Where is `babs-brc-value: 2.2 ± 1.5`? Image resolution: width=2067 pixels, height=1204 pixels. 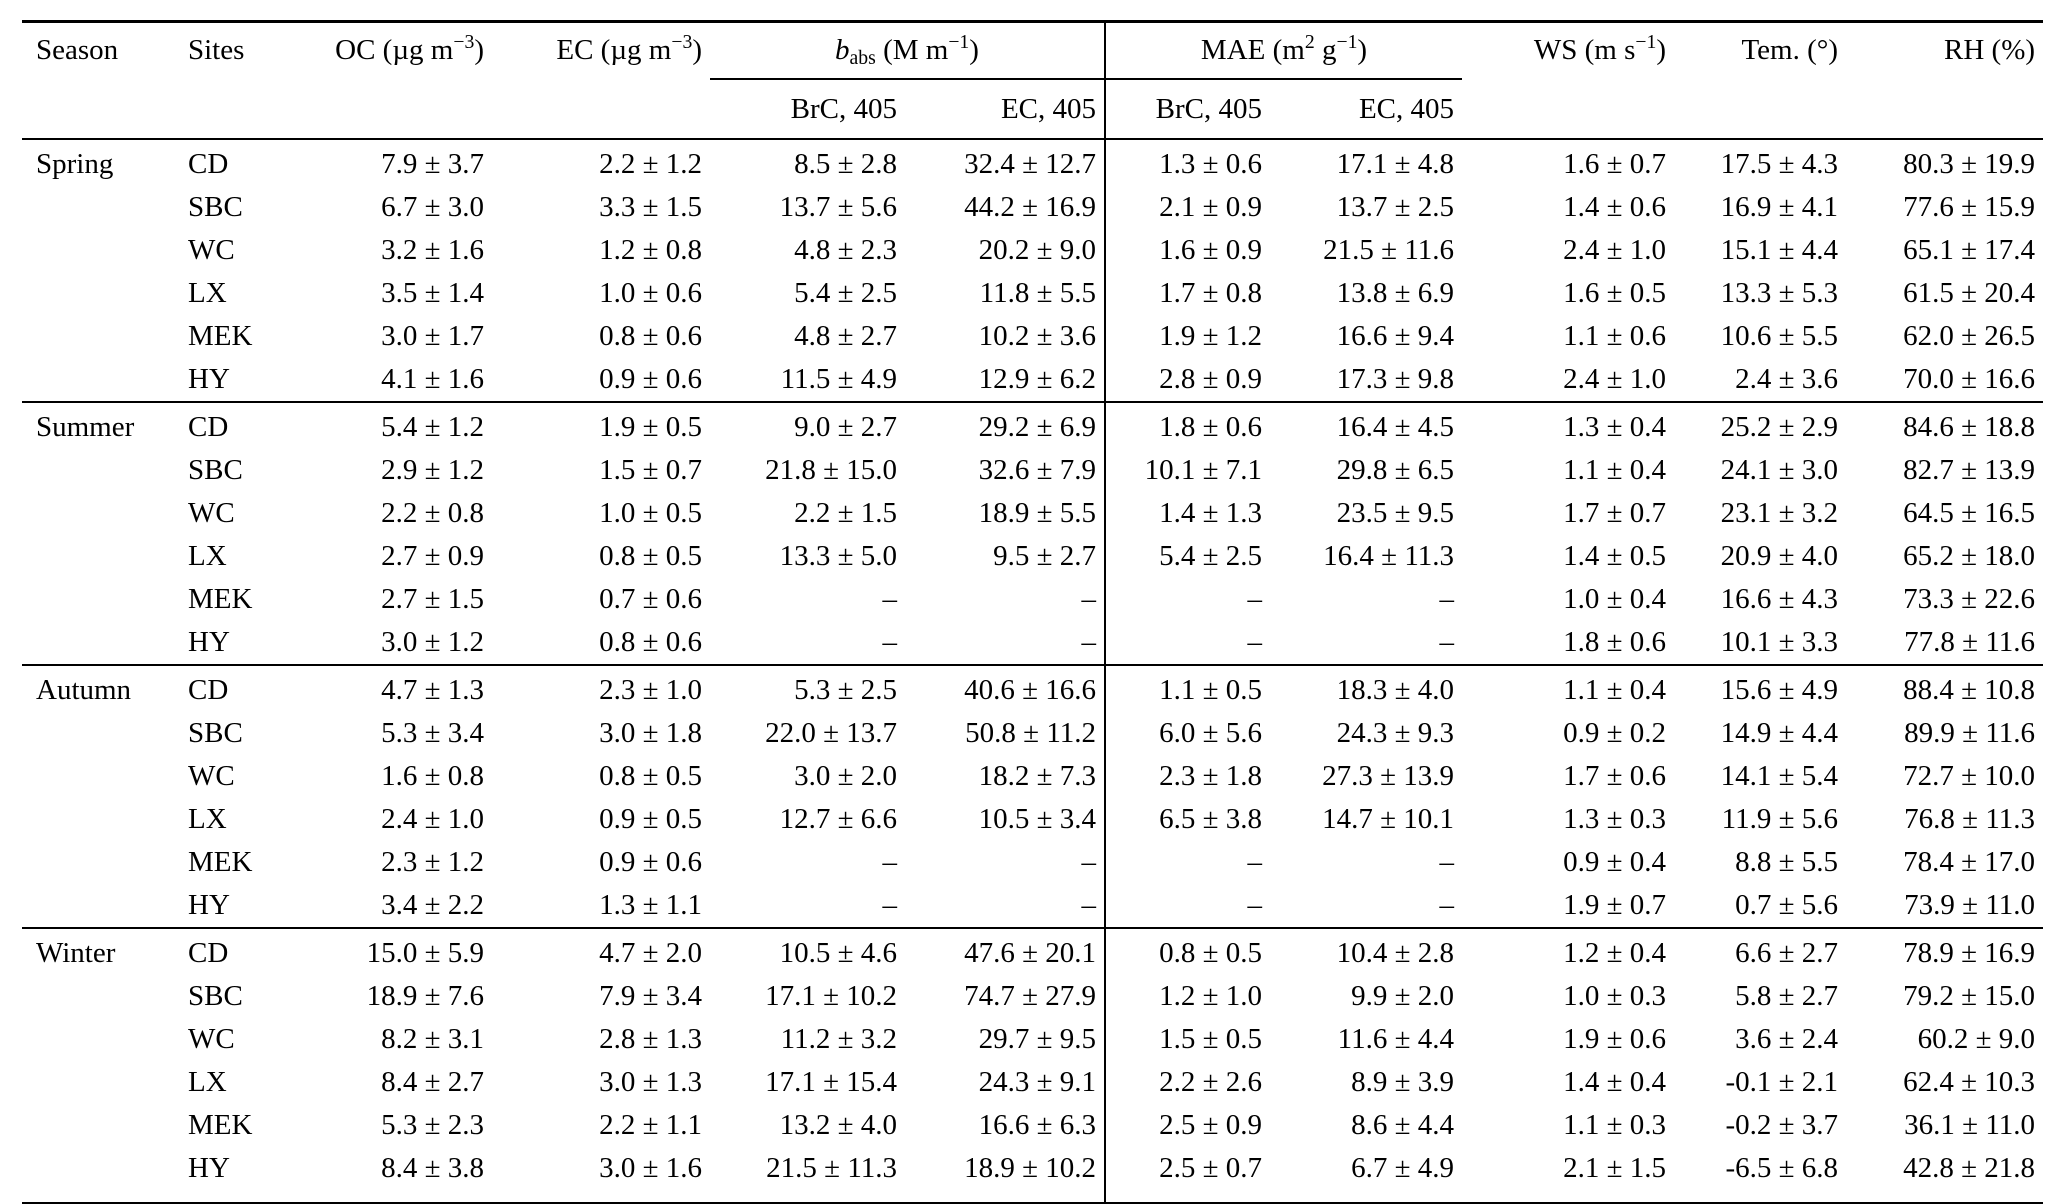 babs-brc-value: 2.2 ± 1.5 is located at coordinates (845, 513).